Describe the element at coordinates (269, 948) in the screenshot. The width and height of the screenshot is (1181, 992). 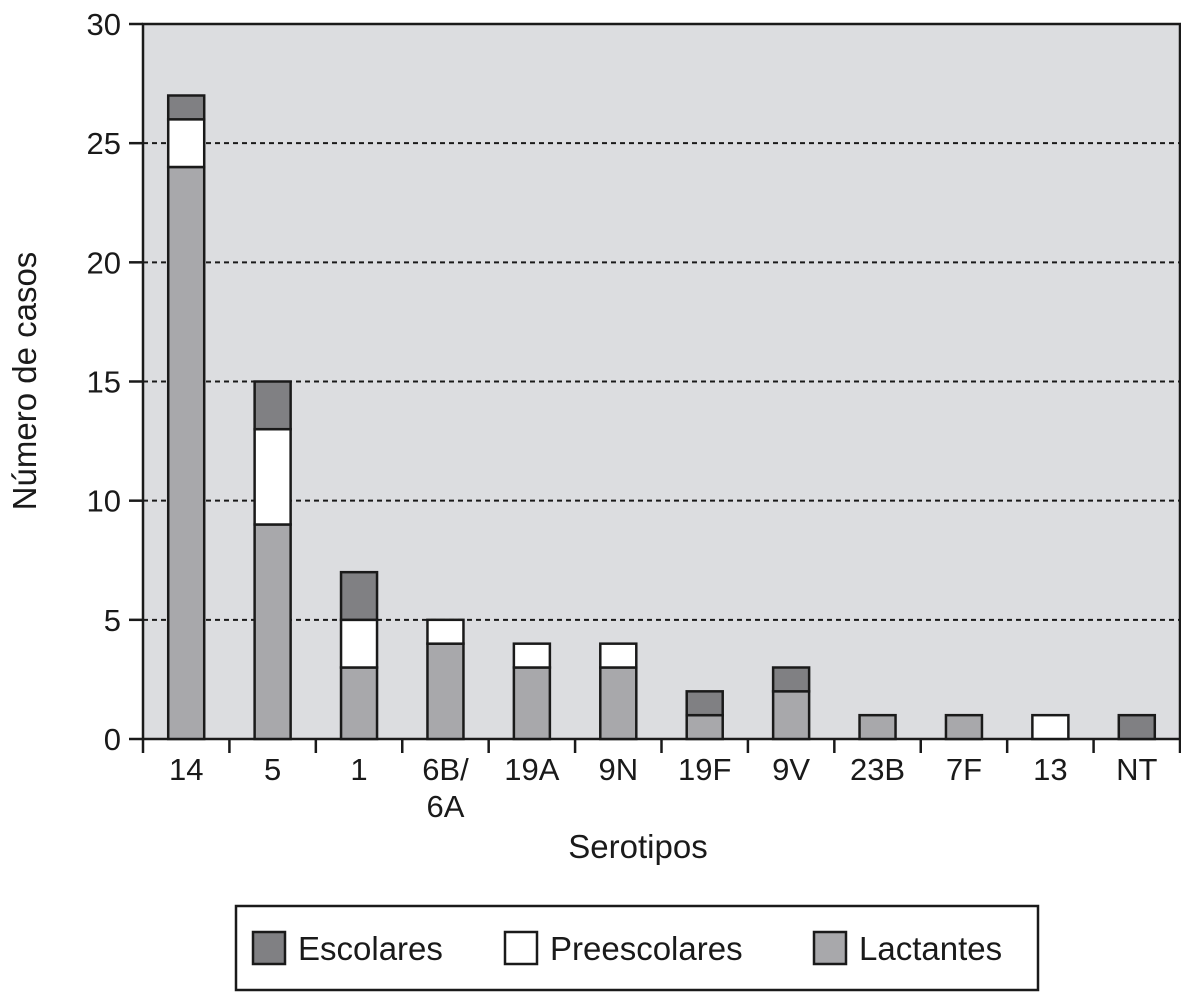
I see `legend-swatch-escolares` at that location.